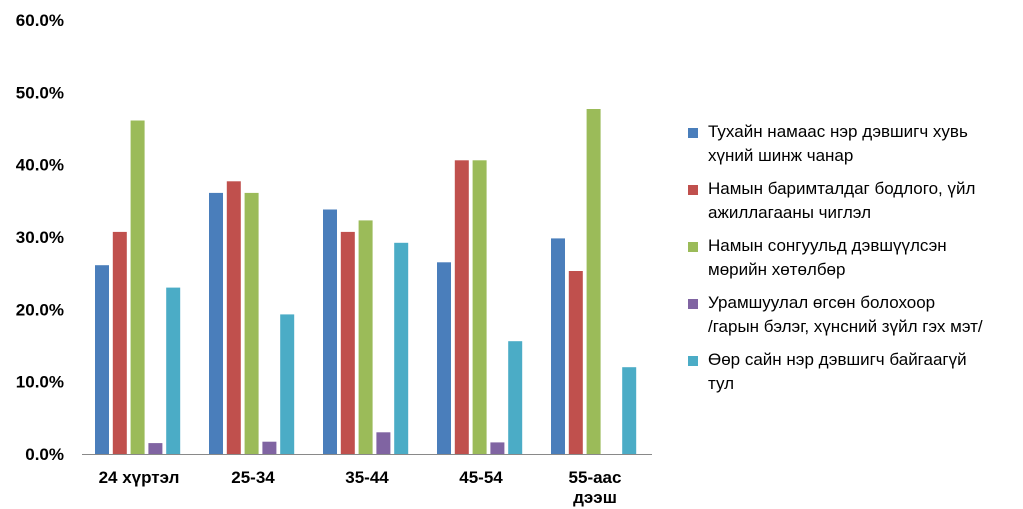 The image size is (1023, 509). What do you see at coordinates (838, 131) in the screenshot?
I see `legend-label-line: Тухайн намаас нэр дэвшигч хувь` at bounding box center [838, 131].